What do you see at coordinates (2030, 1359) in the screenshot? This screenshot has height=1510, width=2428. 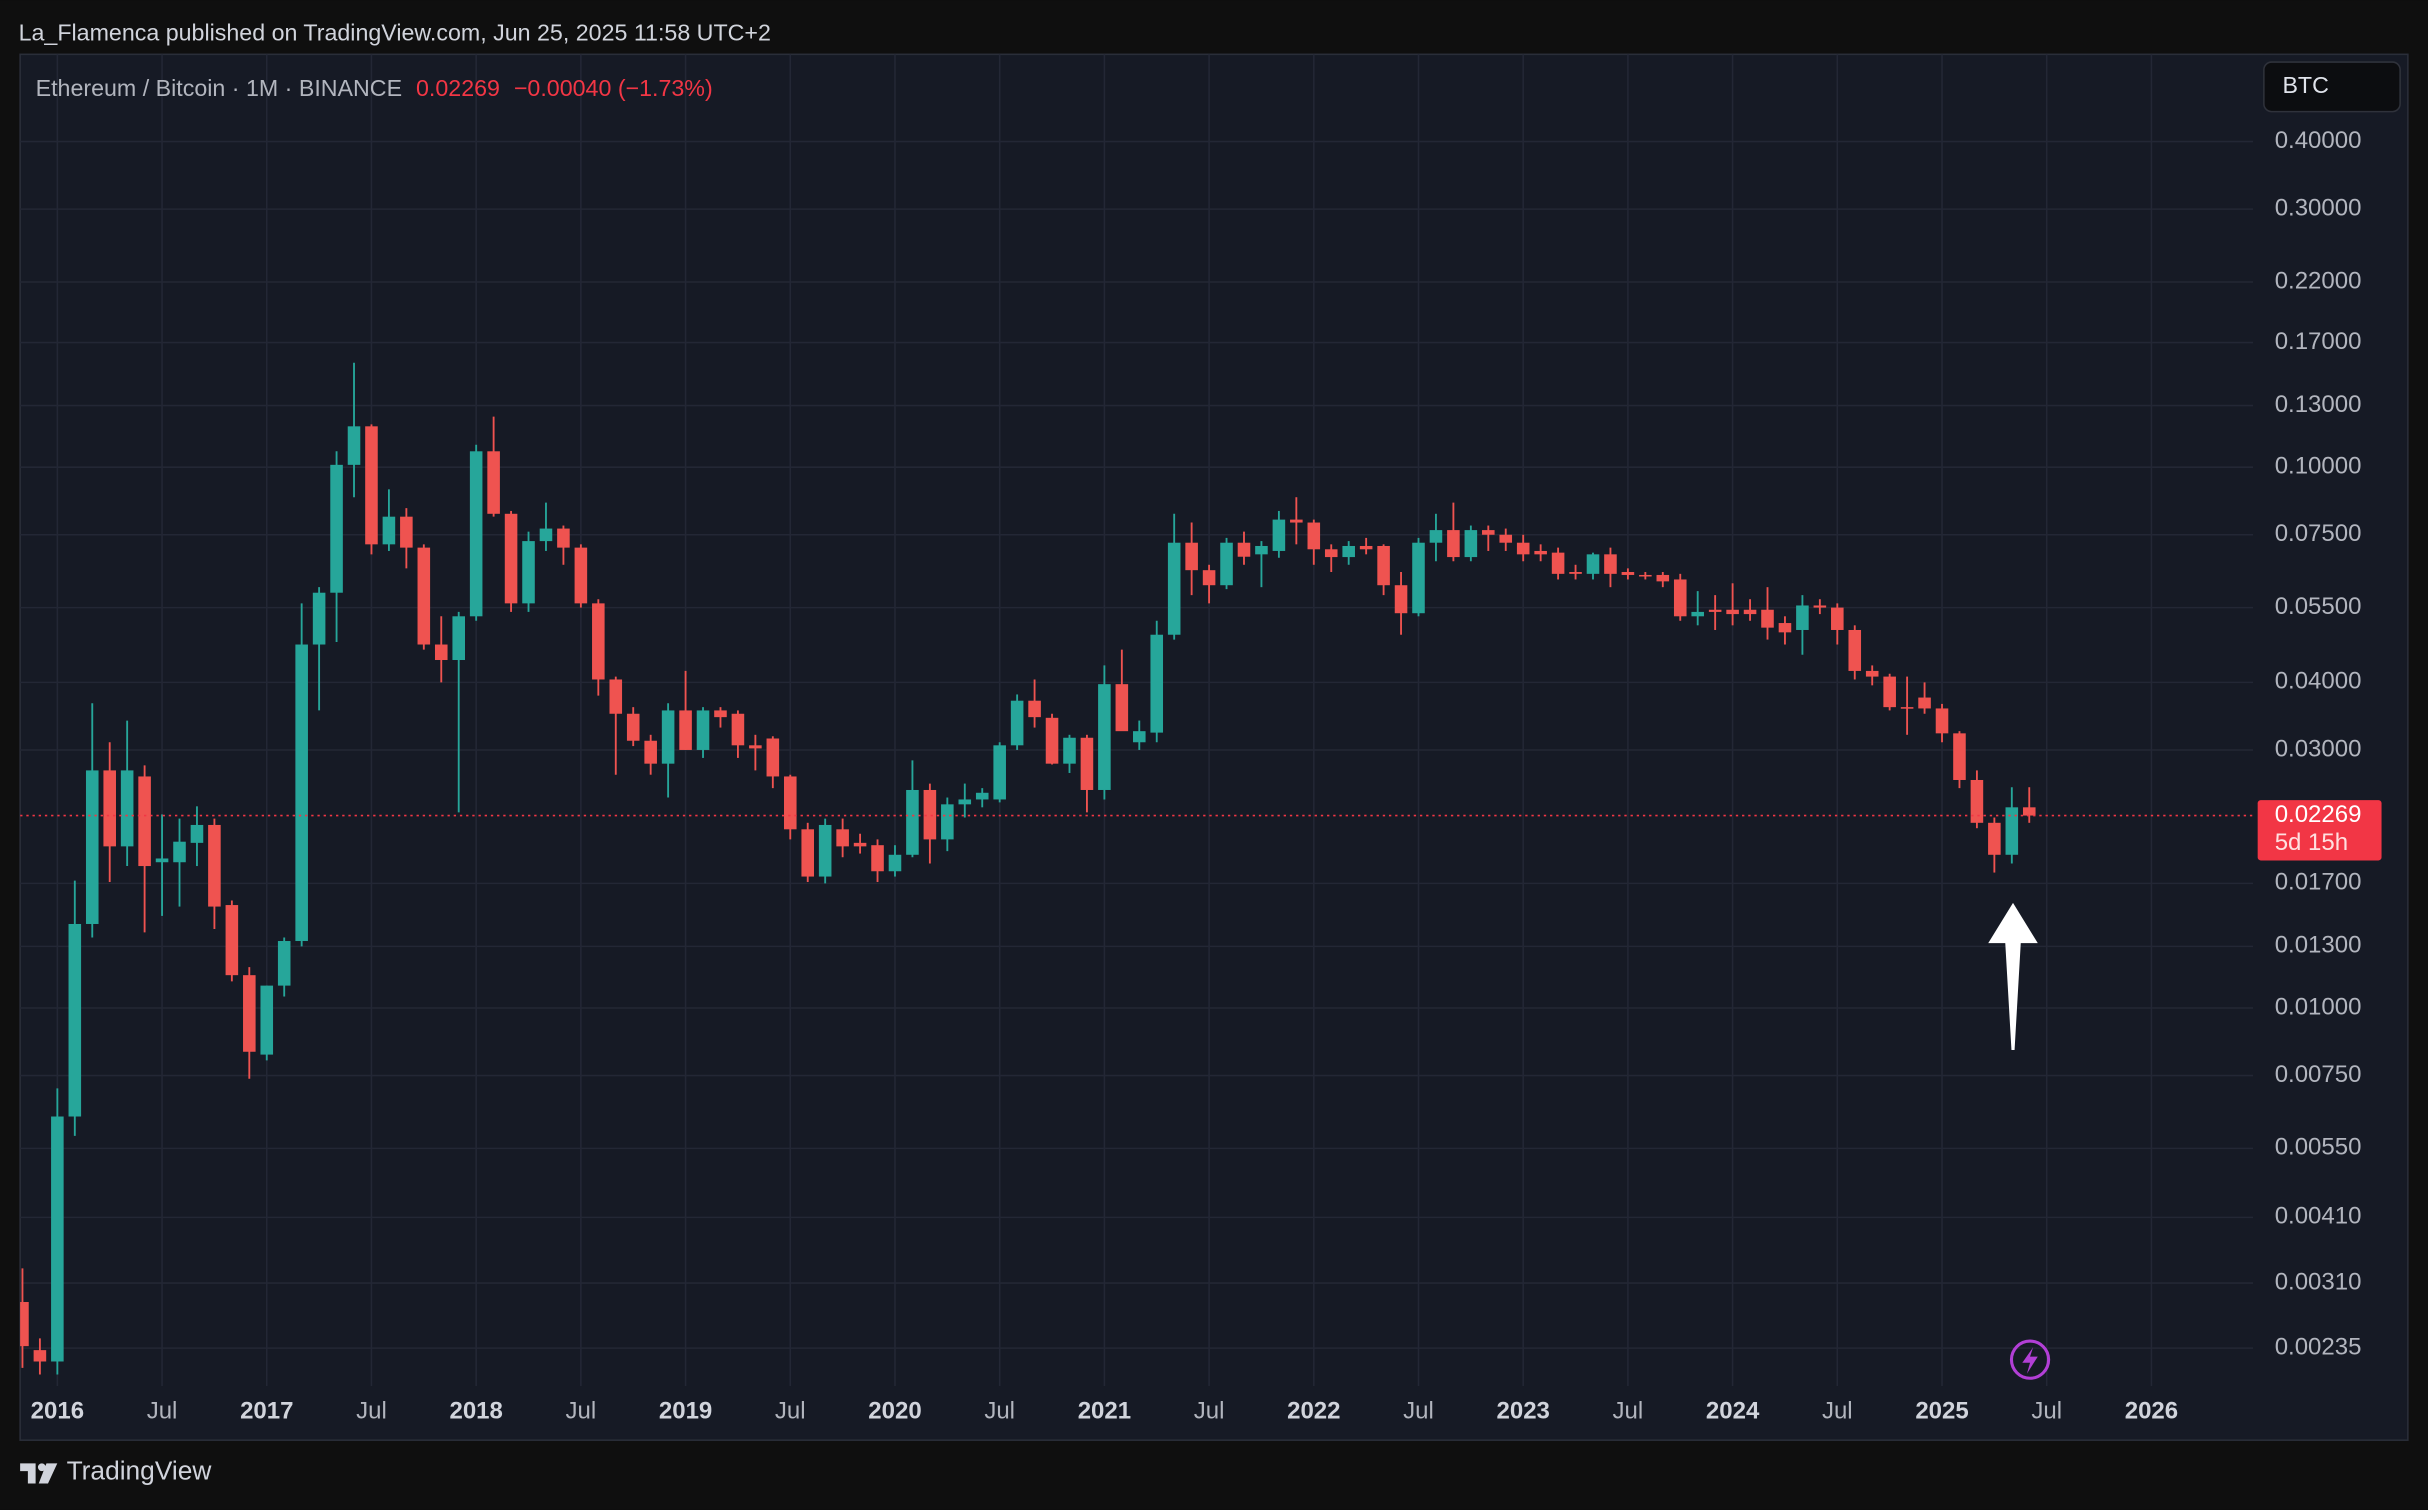 I see `lightning-icon` at bounding box center [2030, 1359].